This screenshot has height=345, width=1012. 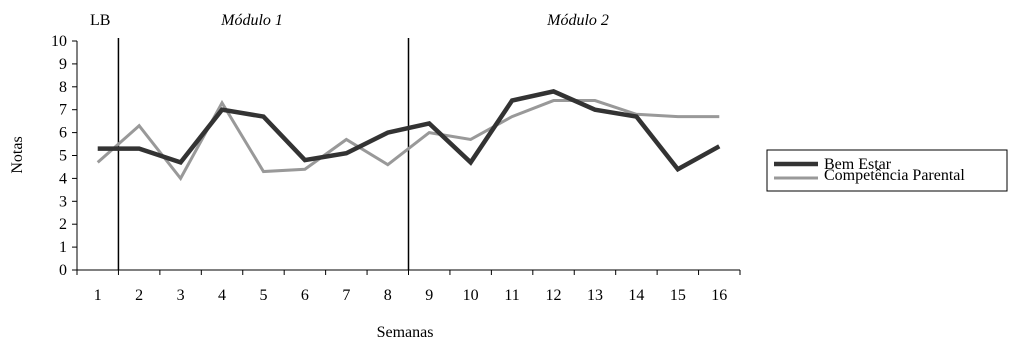 What do you see at coordinates (554, 295) in the screenshot?
I see `x-tick-label: 12` at bounding box center [554, 295].